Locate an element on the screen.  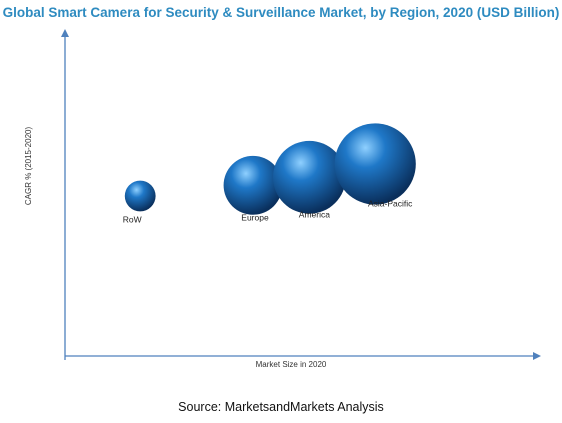
bubble-label-row: RoW is located at coordinates (132, 219).